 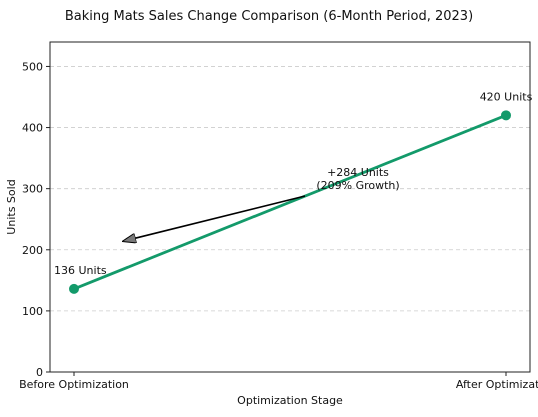 What do you see at coordinates (278, 381) in the screenshot?
I see `x-axis-ticks: Before Optimization After Optimization` at bounding box center [278, 381].